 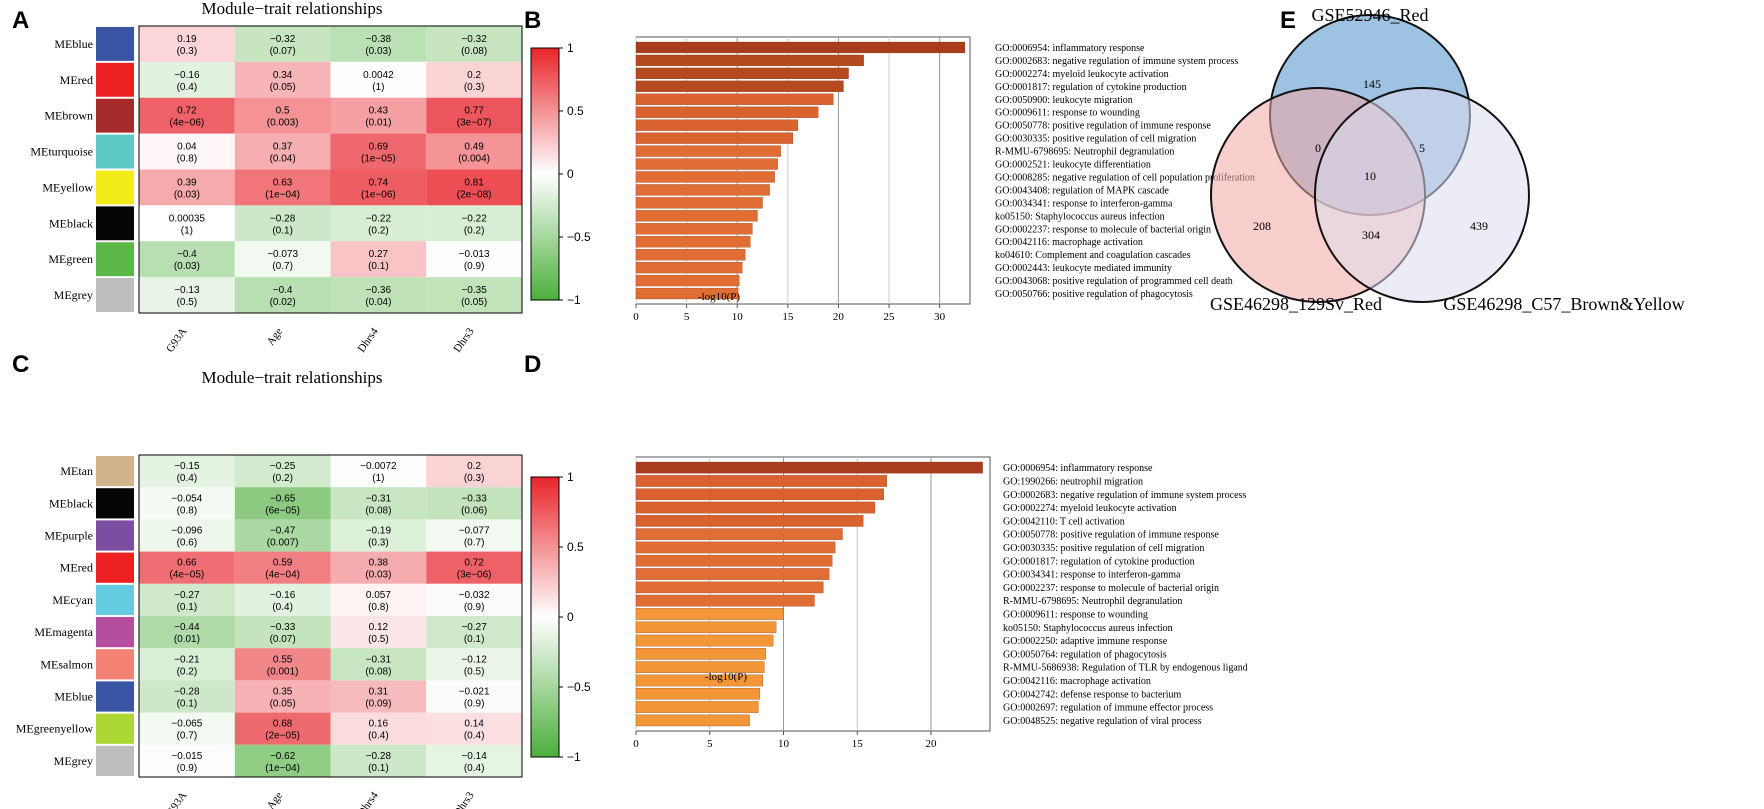 I want to click on cell-pvalue: (4e−04), so click(x=282, y=575).